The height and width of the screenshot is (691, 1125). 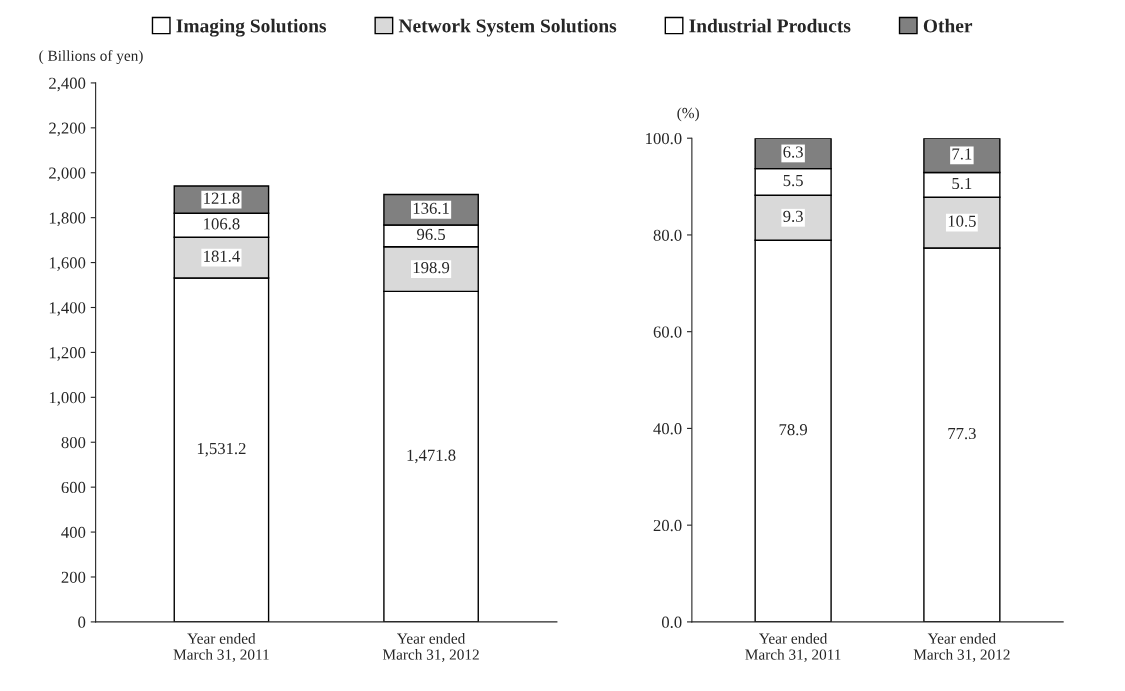 I want to click on legend-label: Network System Solutions, so click(x=507, y=27).